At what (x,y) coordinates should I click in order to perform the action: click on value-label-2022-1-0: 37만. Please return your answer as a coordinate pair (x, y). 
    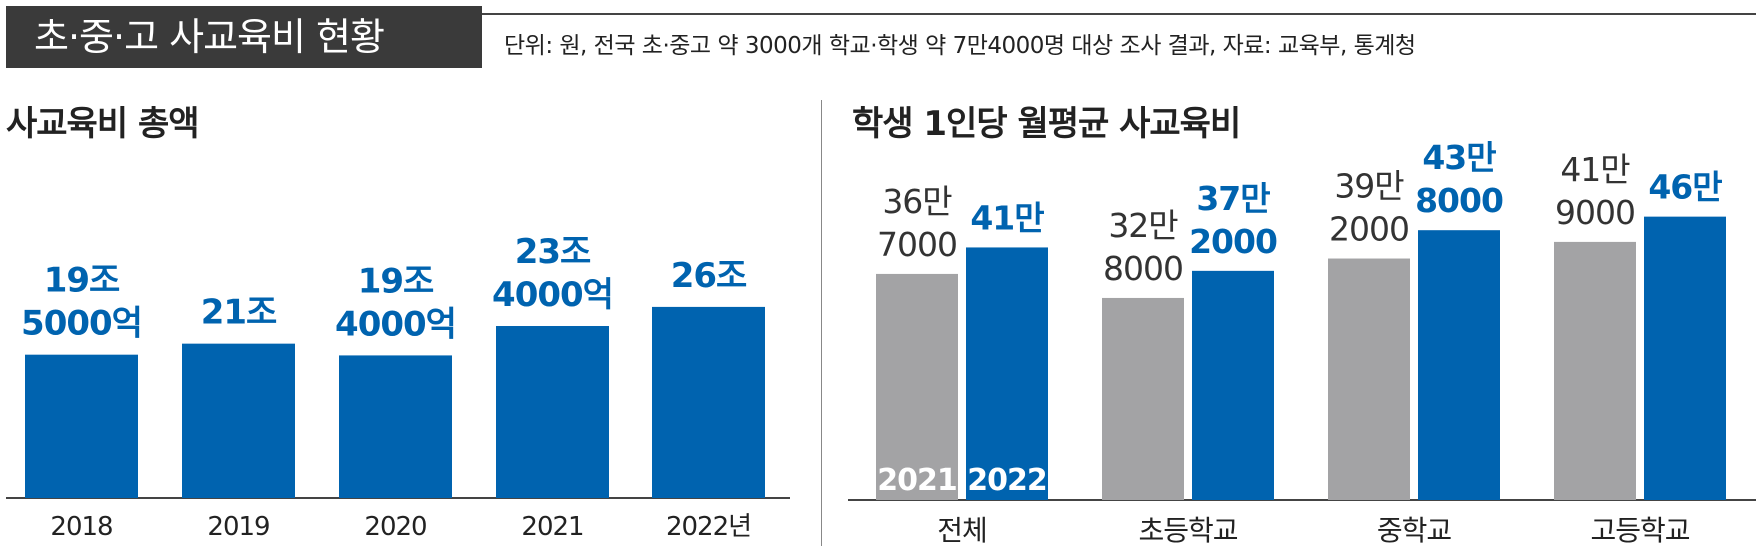
    Looking at the image, I should click on (1233, 198).